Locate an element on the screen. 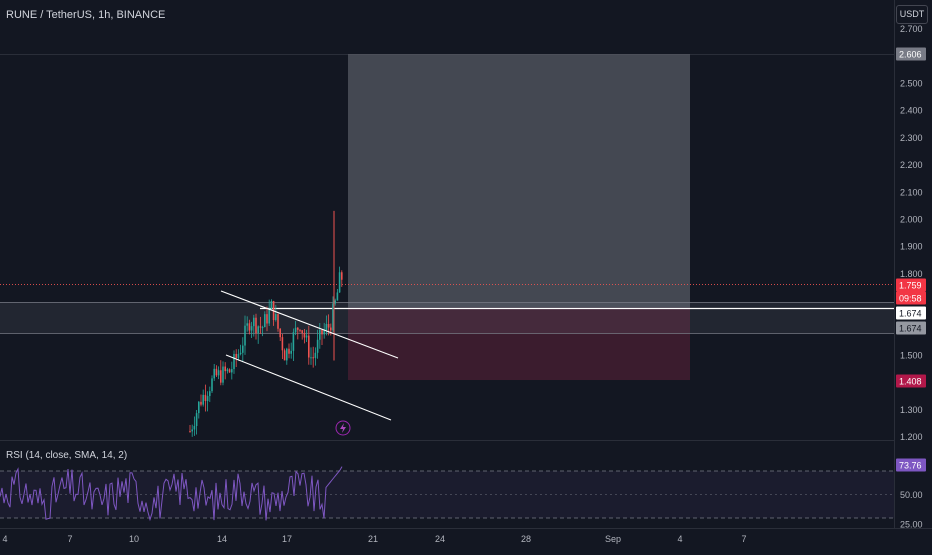 The height and width of the screenshot is (555, 932). time-tick-label: 21 is located at coordinates (373, 539).